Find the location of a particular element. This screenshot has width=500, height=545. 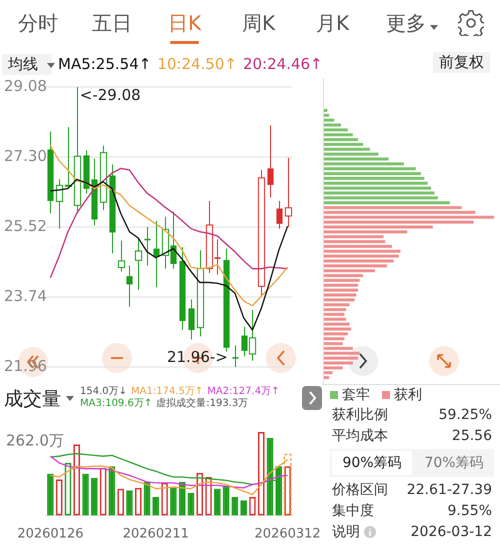

chart-title: 成交量 is located at coordinates (32, 399).